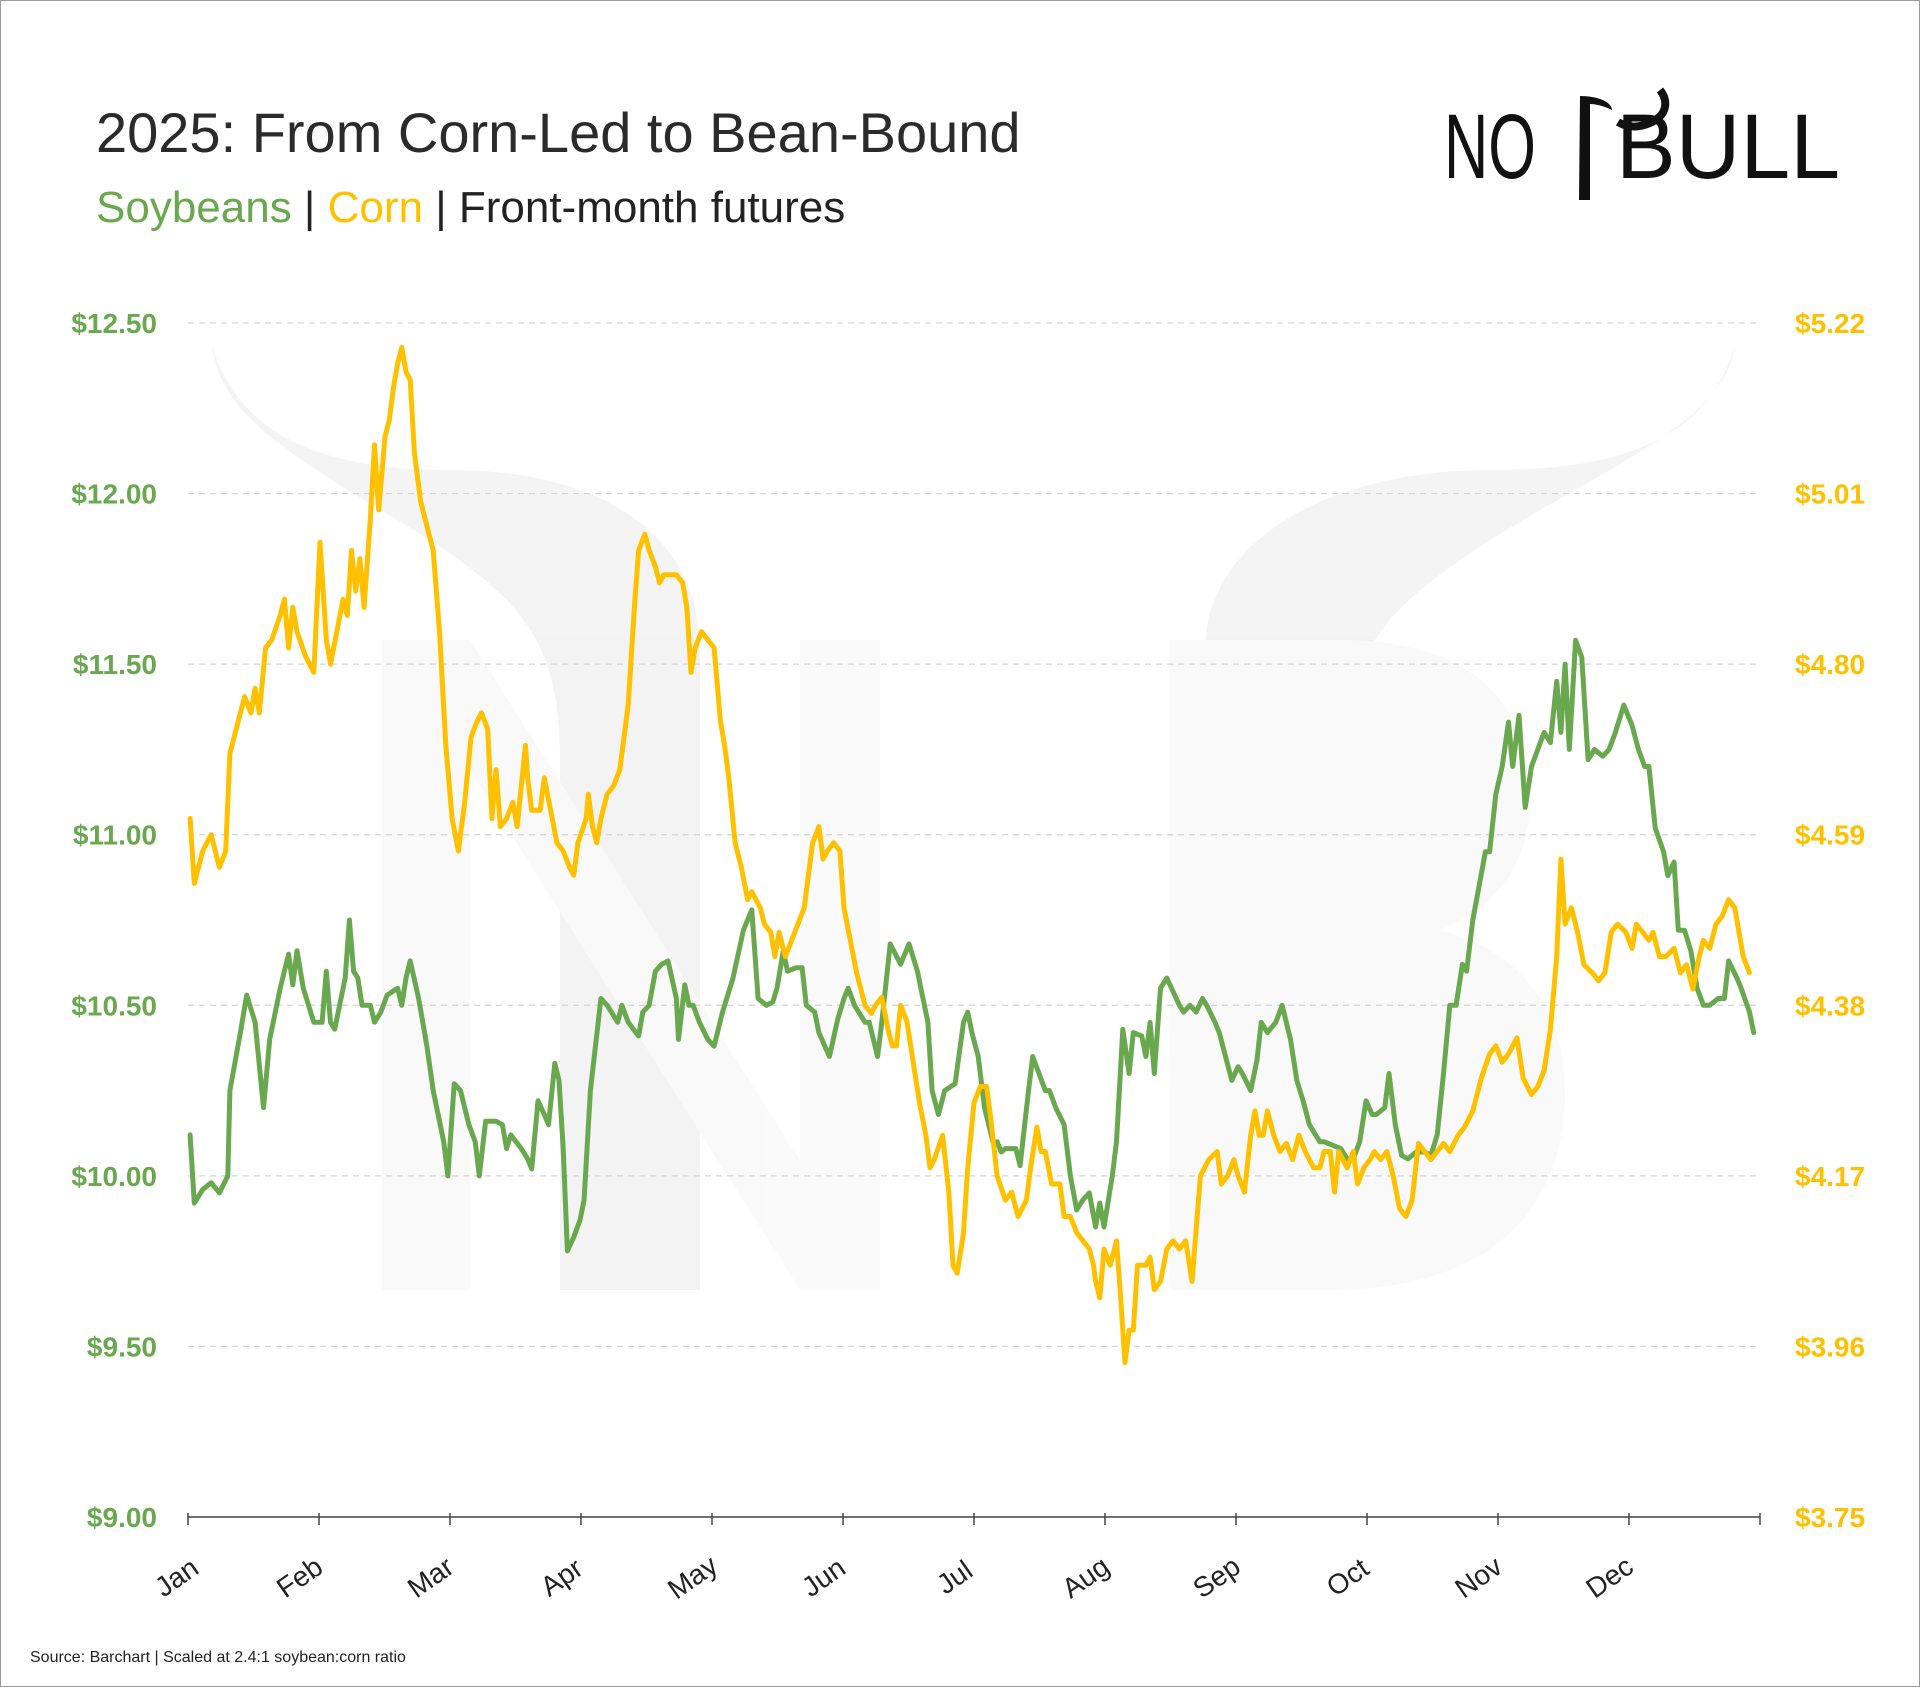 This screenshot has height=1687, width=1920. I want to click on y-right-tick-label: $4.17, so click(1830, 1176).